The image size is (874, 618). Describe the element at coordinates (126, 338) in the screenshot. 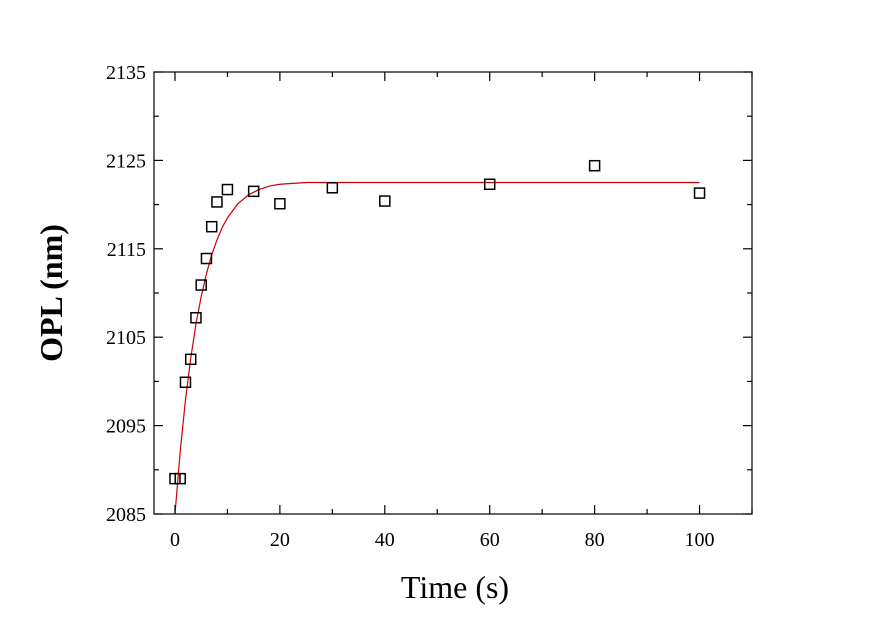

I see `y-tick-label: 2105` at that location.